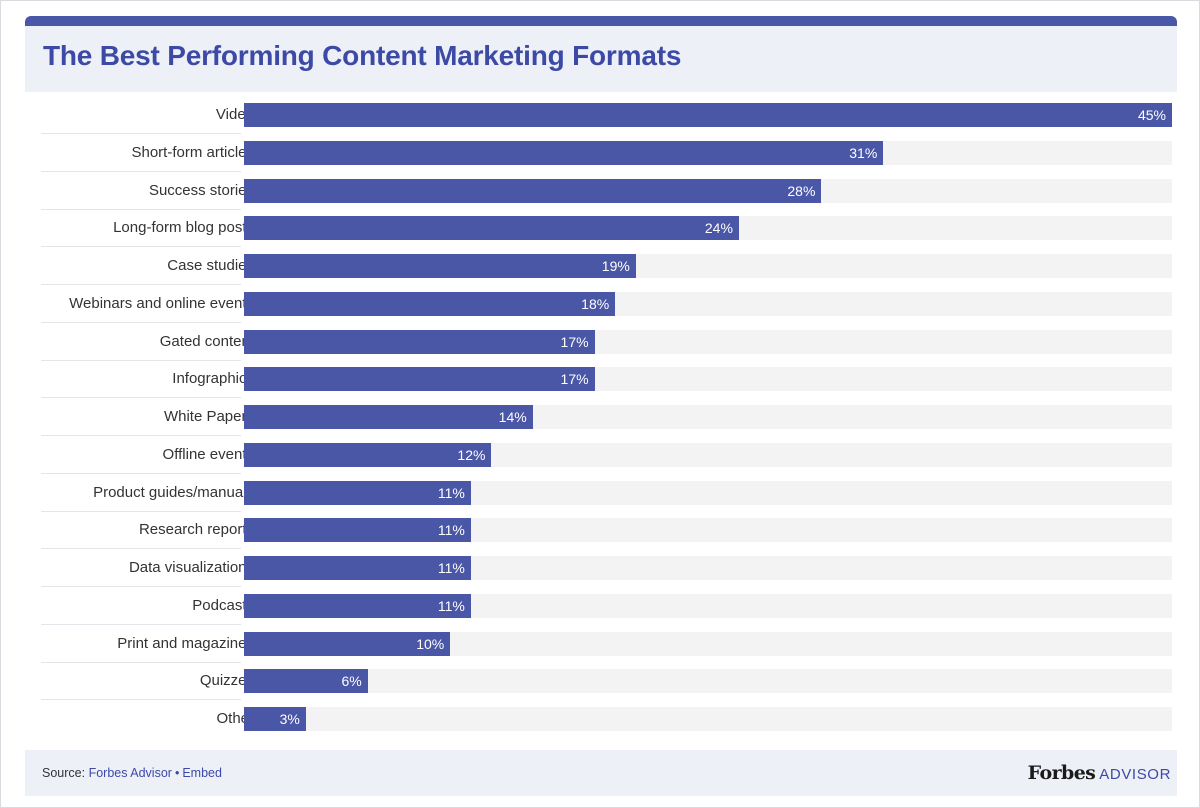 This screenshot has width=1200, height=808. What do you see at coordinates (64, 773) in the screenshot?
I see `source-prefix: Source:` at bounding box center [64, 773].